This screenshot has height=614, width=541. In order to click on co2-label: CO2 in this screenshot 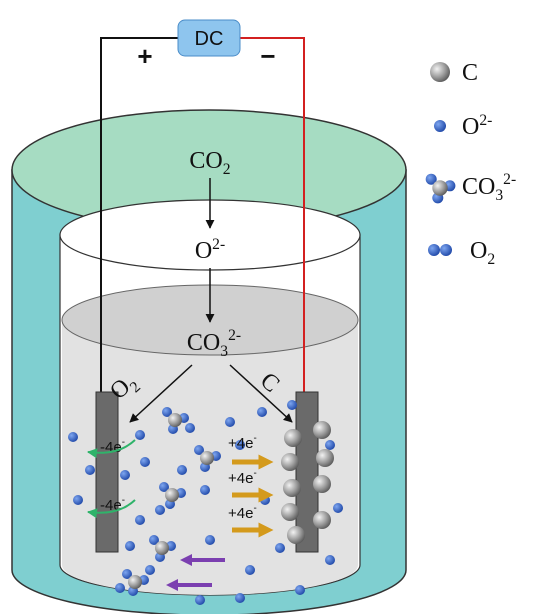, I will do `click(209, 163)`.